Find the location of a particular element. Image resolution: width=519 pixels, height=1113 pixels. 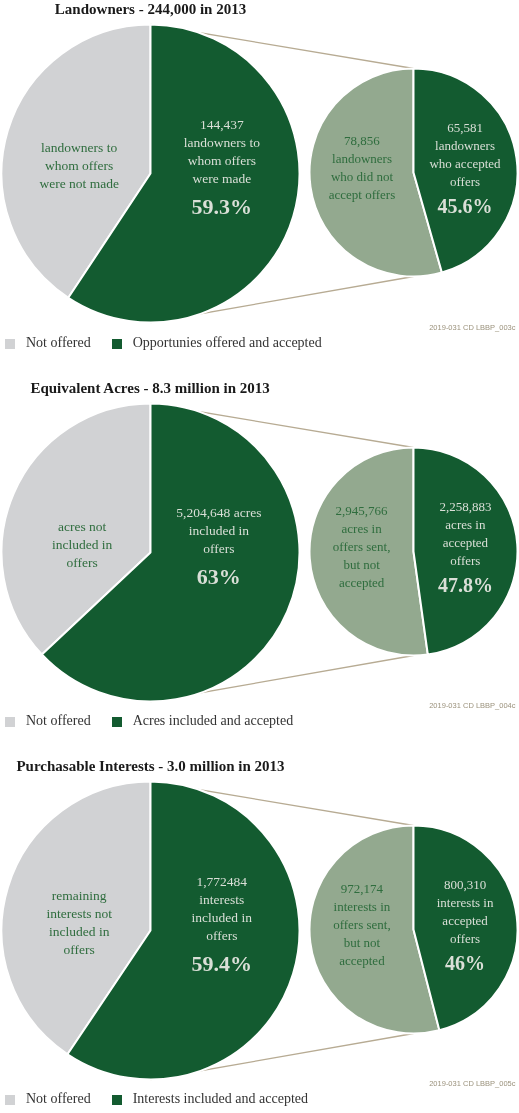

data-label: 46% is located at coordinates (465, 962).